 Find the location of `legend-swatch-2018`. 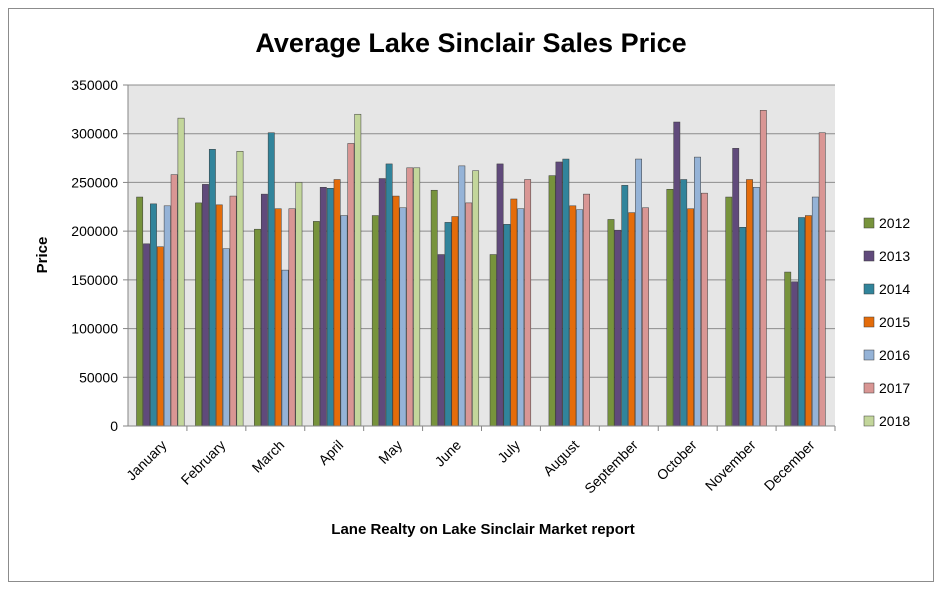

legend-swatch-2018 is located at coordinates (869, 421).